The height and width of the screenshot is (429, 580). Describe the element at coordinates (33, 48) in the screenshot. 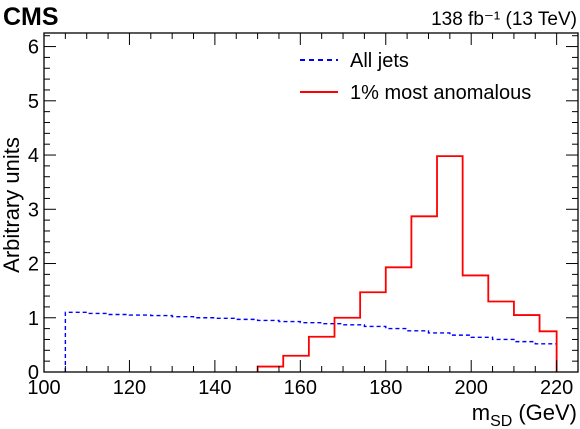

I see `y-tick-label-6: 6` at that location.